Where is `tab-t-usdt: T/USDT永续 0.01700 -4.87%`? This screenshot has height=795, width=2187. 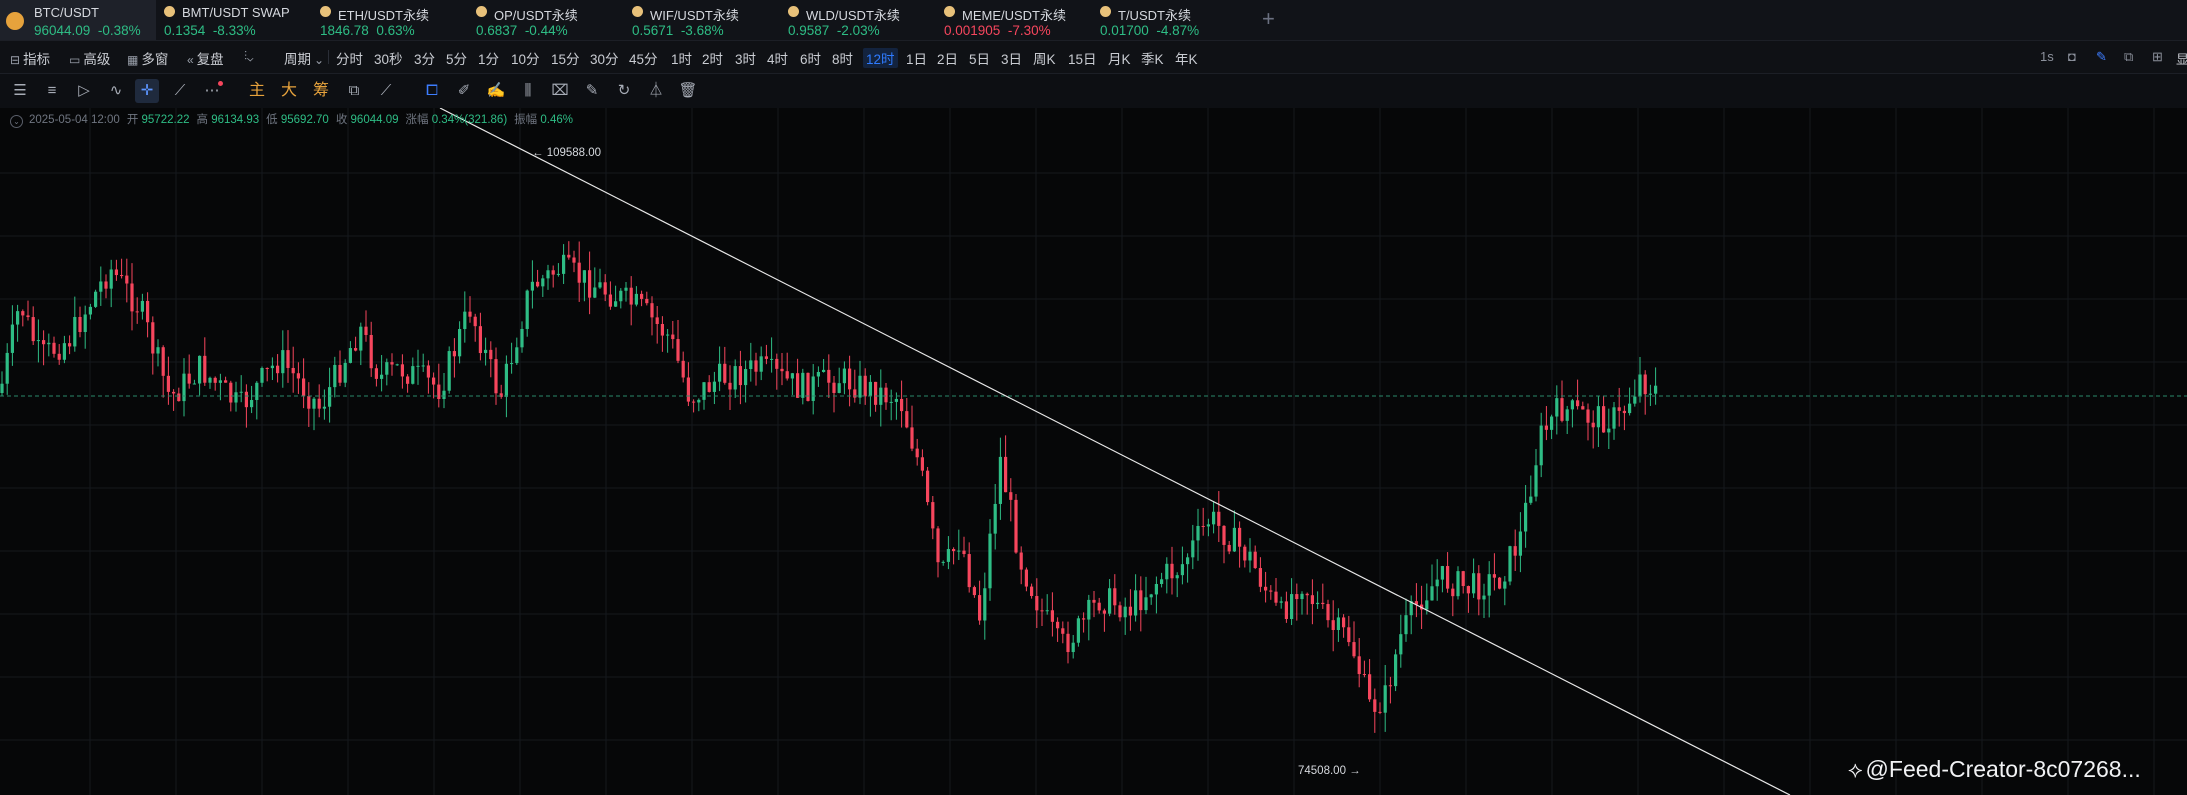
tab-t-usdt: T/USDT永续 0.01700 -4.87% is located at coordinates (1170, 20).